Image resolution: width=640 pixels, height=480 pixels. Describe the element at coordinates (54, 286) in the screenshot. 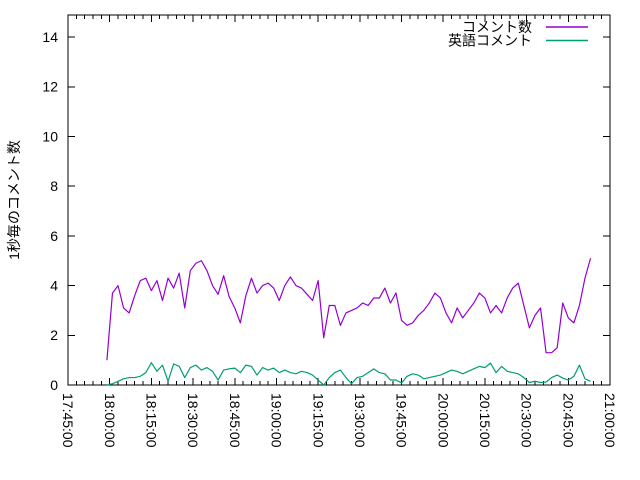

I see `y-tick-label: 4` at that location.